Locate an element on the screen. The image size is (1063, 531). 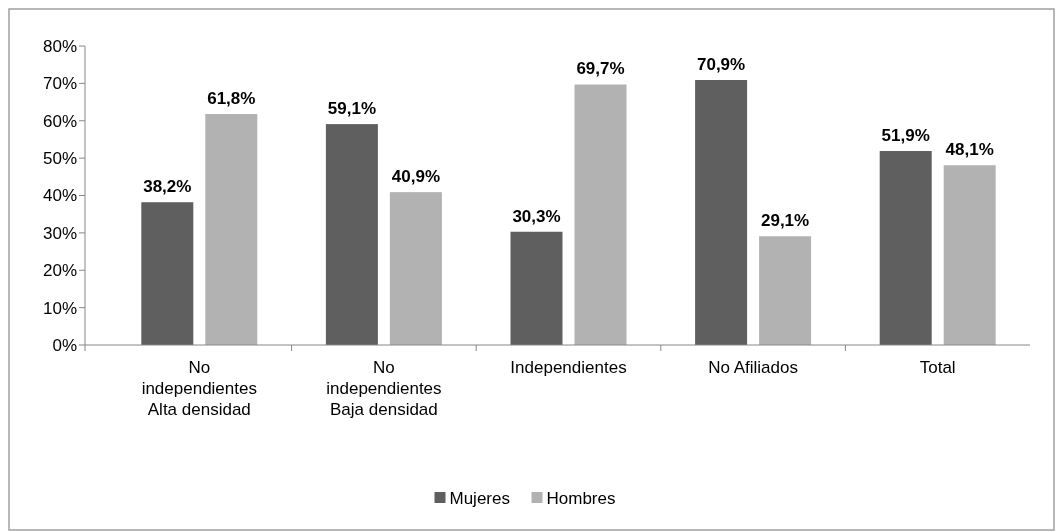
data-label: 30,3% is located at coordinates (536, 216).